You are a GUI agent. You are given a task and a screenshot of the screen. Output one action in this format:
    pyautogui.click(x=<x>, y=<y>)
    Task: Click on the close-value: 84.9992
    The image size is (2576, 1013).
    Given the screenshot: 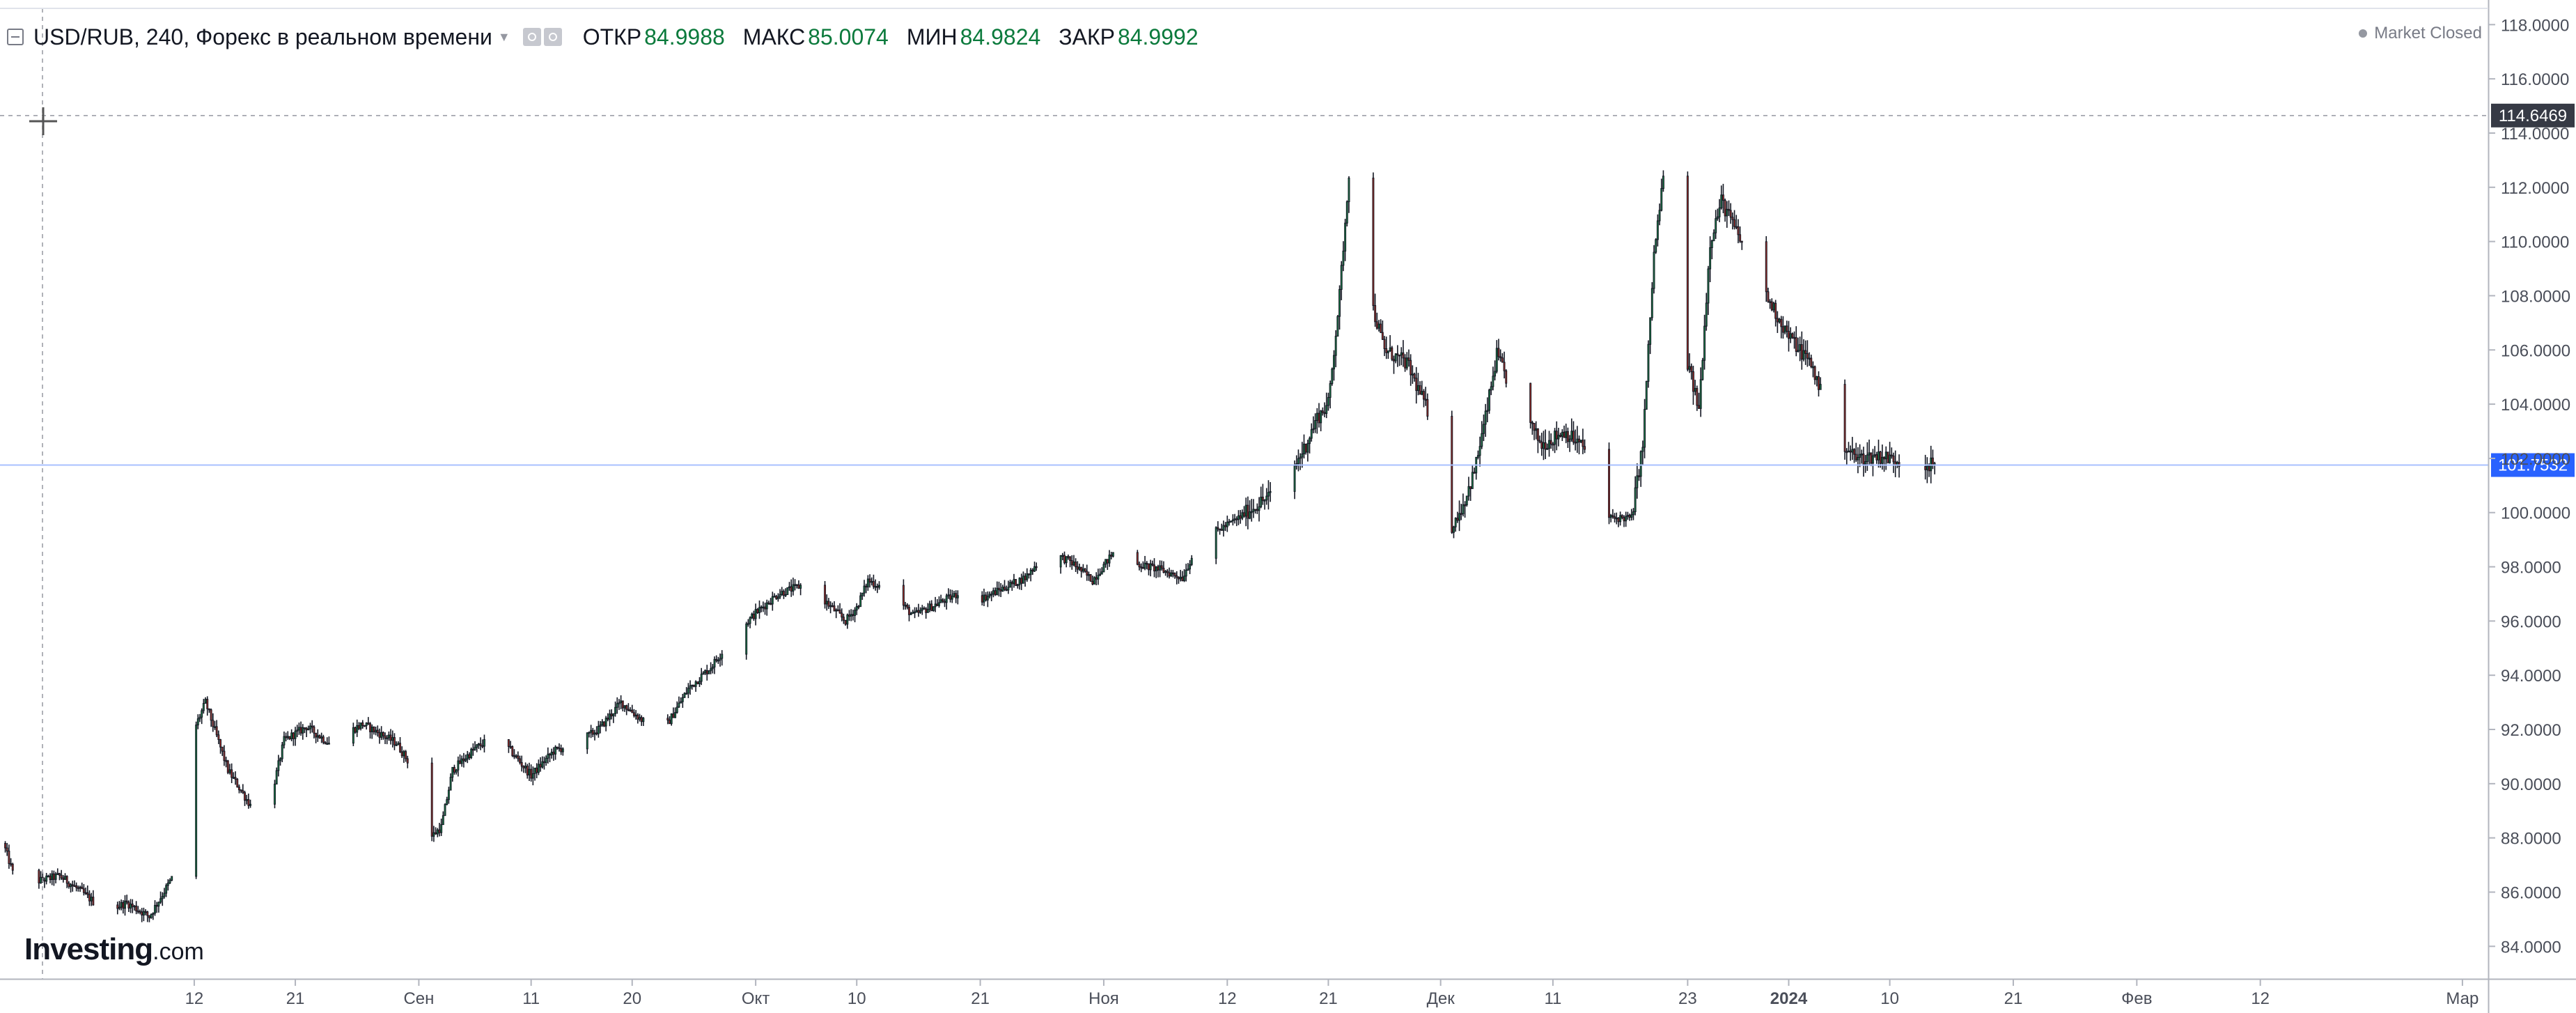 What is the action you would take?
    pyautogui.click(x=1158, y=36)
    